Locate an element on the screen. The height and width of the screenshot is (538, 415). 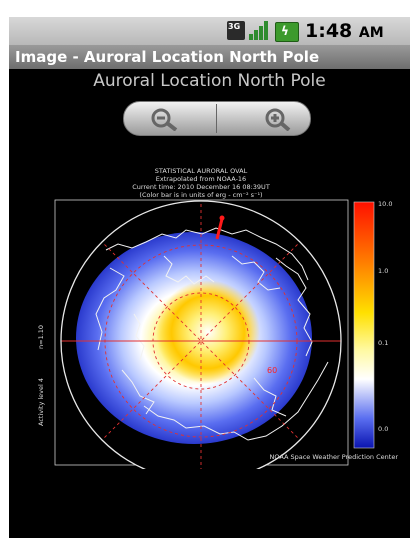
zoom-in-icon is located at coordinates (278, 119).